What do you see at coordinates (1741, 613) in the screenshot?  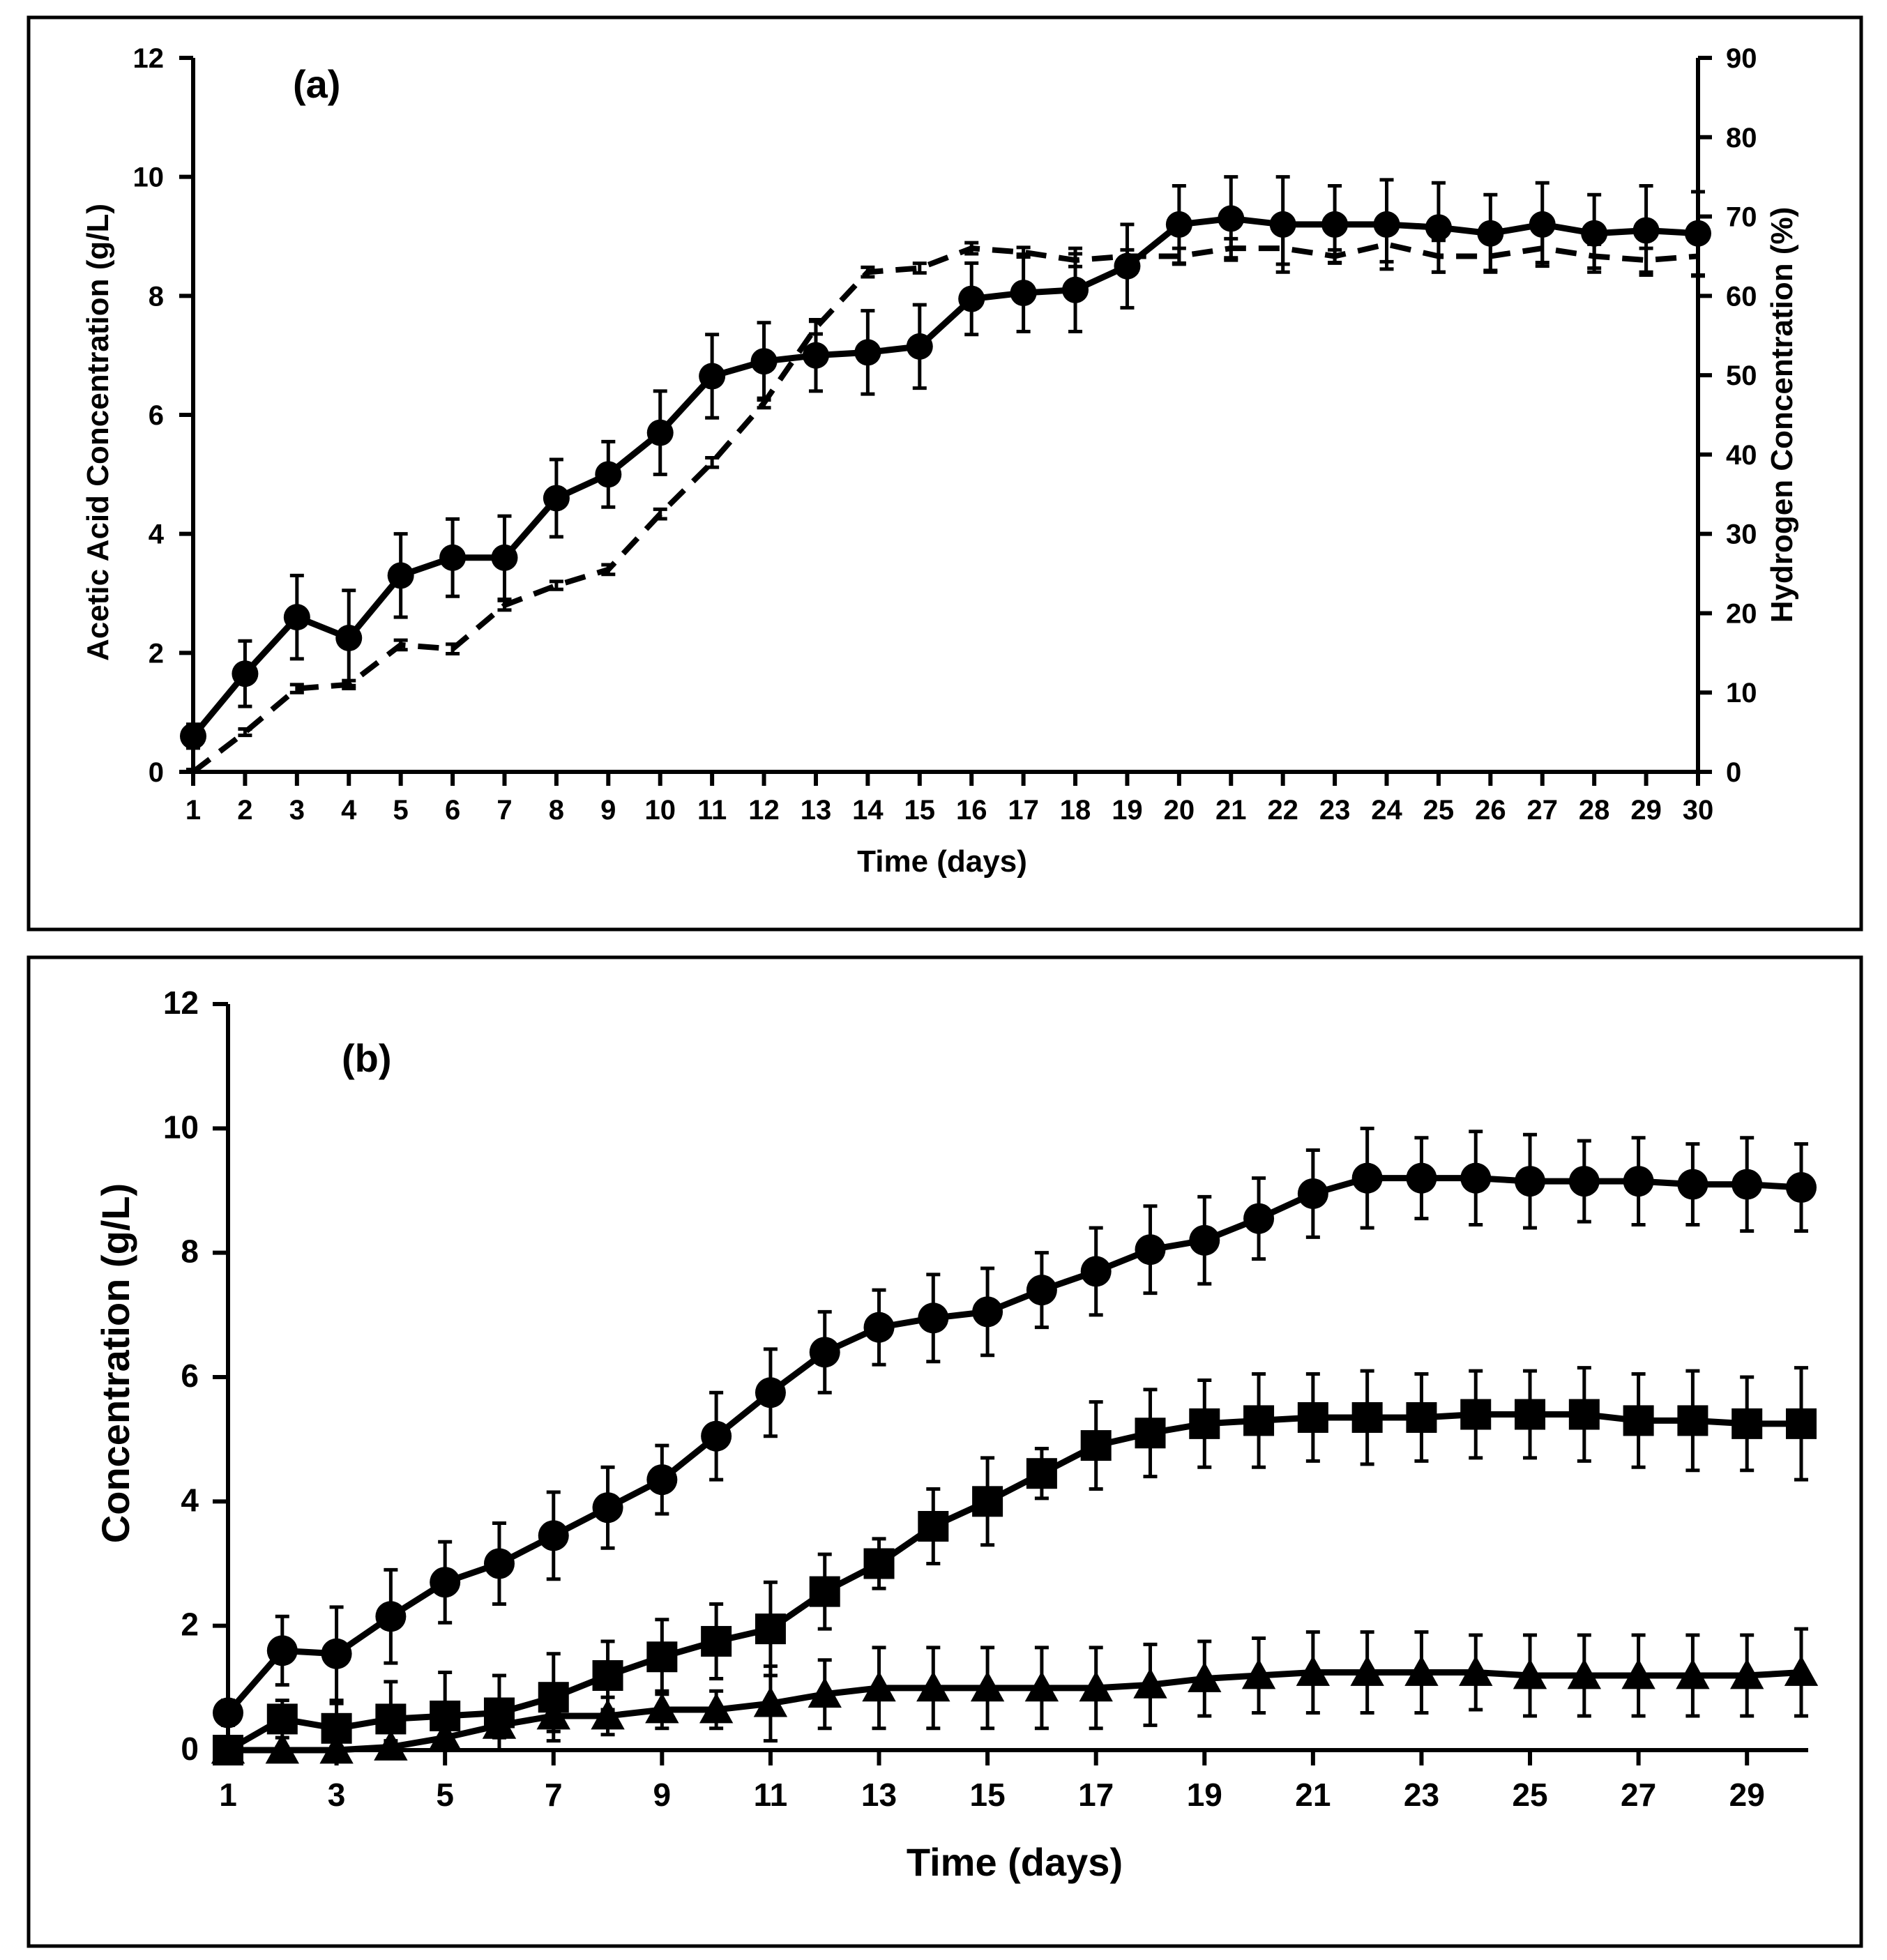 I see `charta-y2-tick-label: 20` at bounding box center [1741, 613].